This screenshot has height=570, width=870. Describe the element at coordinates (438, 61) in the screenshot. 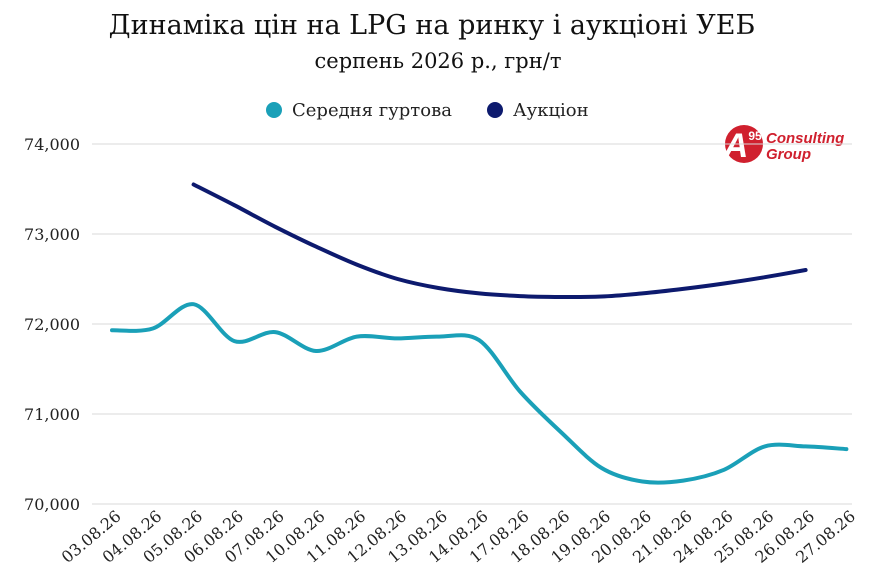

I see `chart-subtitle: серпень 2026 р., грн/т` at that location.